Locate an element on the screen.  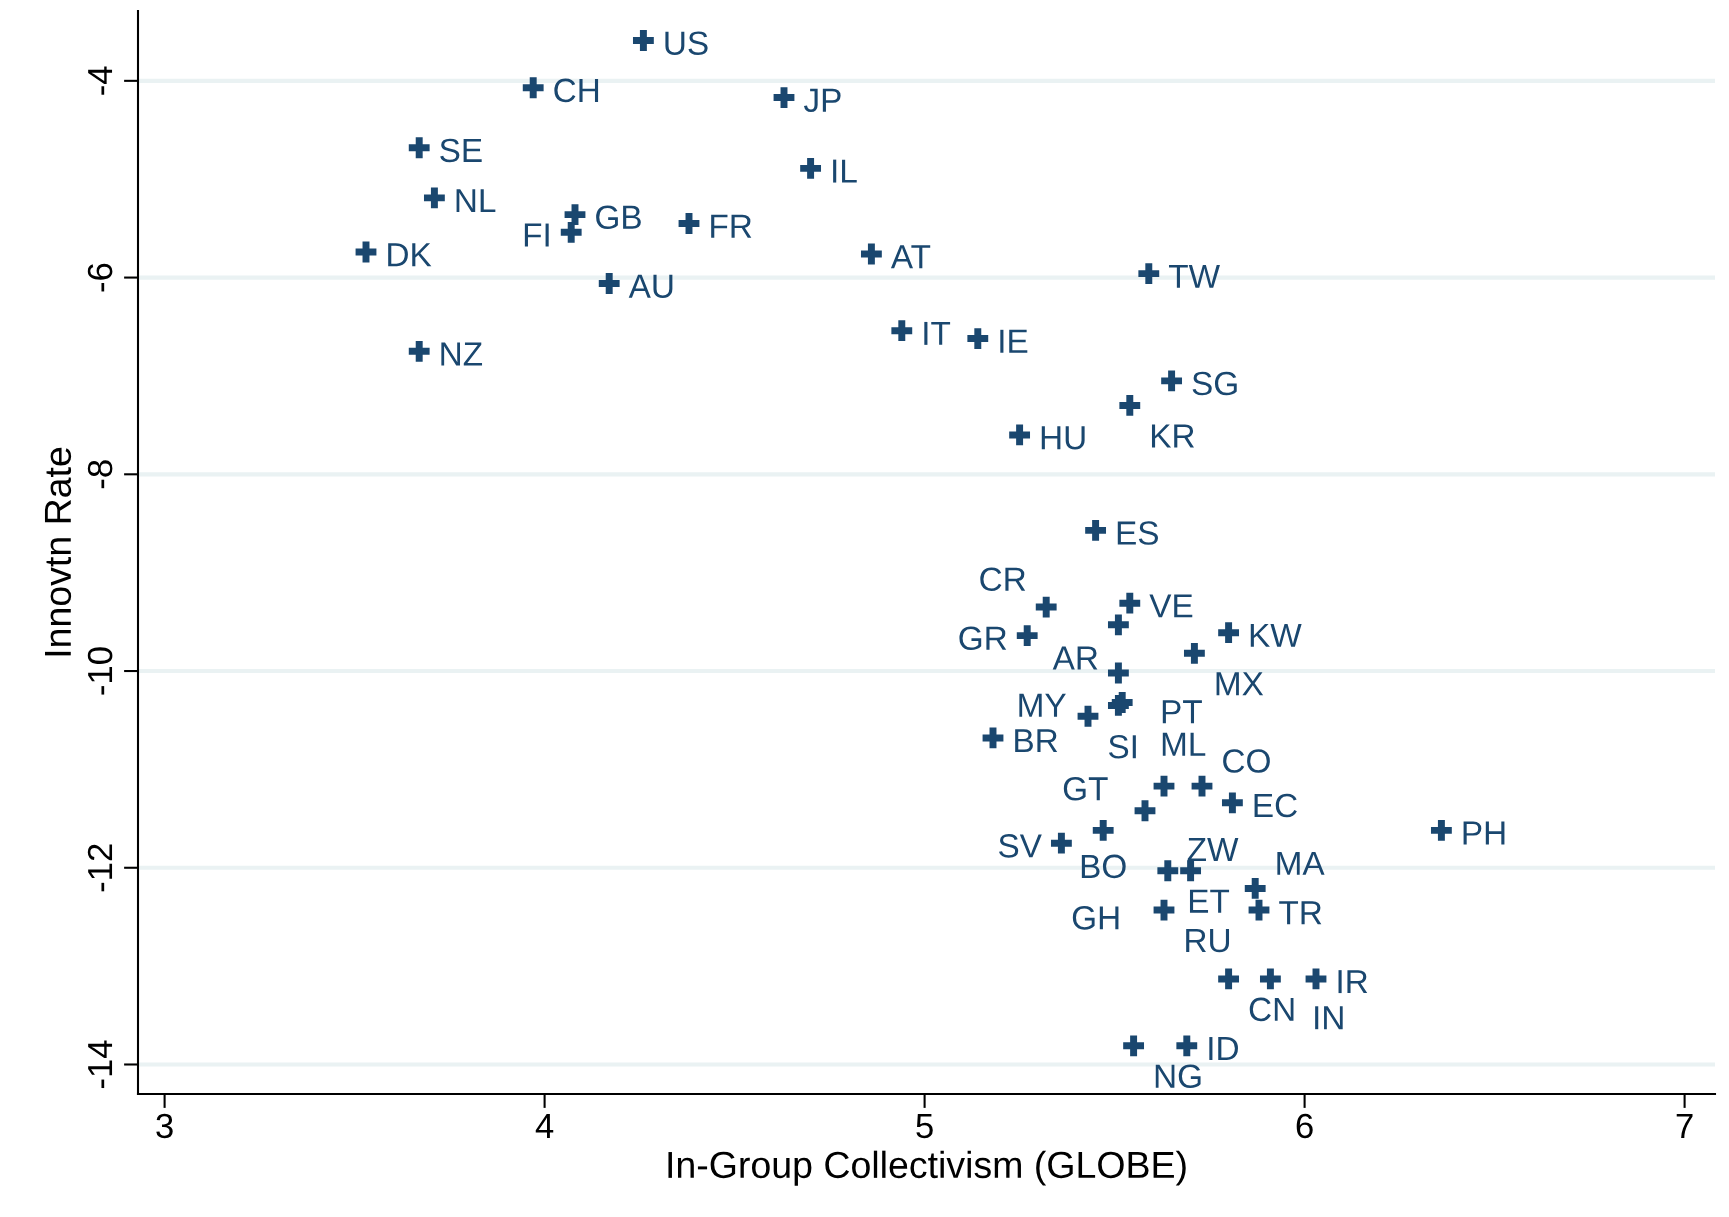
y-tick-label: -14 is located at coordinates (100, 1064).